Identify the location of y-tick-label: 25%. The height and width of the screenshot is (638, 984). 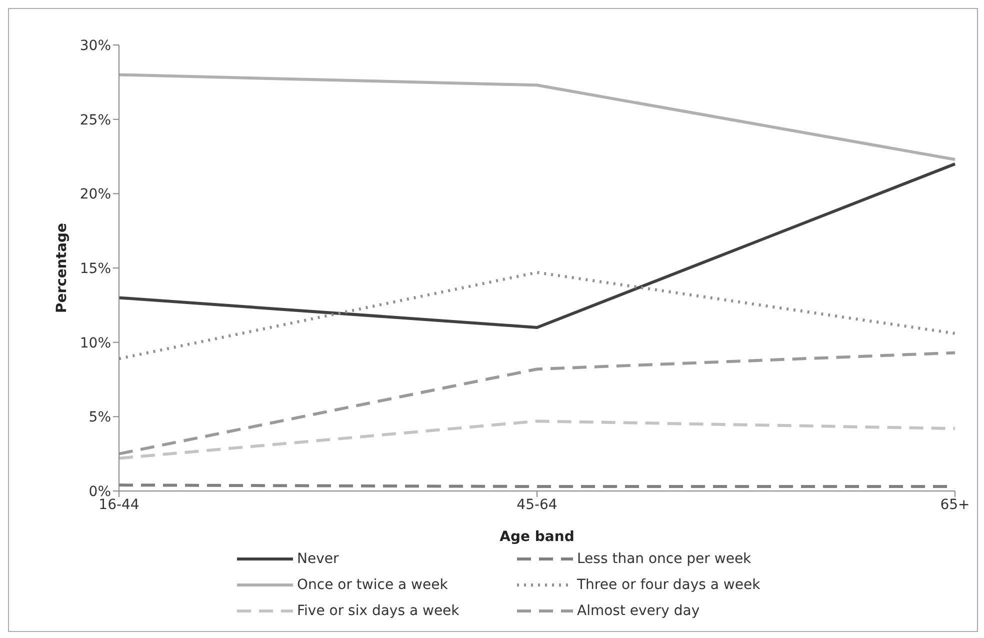
(95, 120).